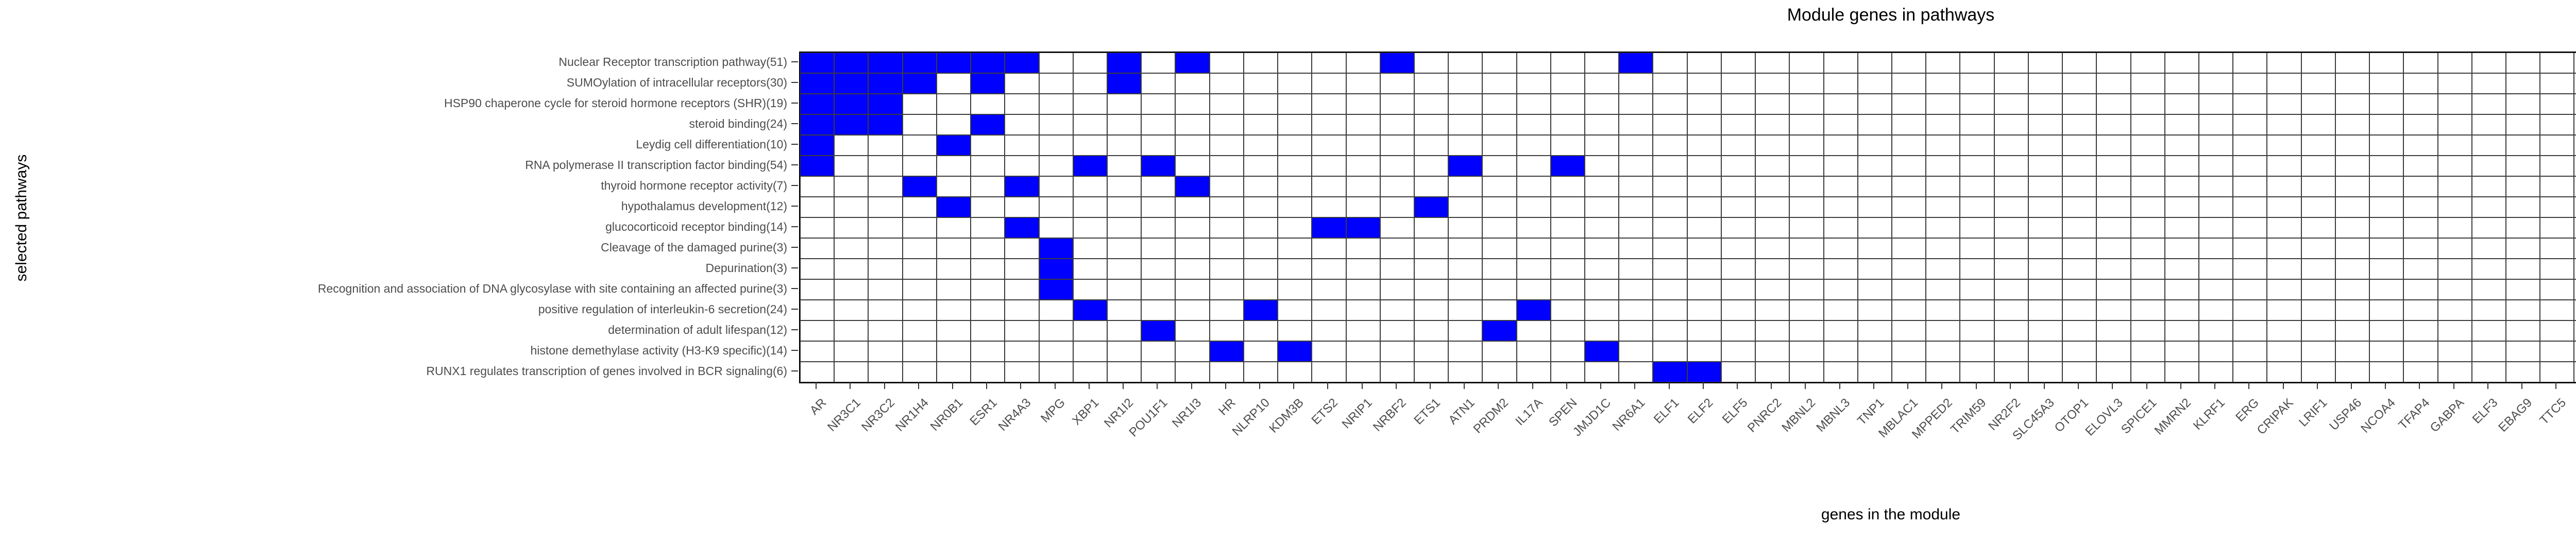  What do you see at coordinates (2346, 415) in the screenshot?
I see `x-tick-label: USP46` at bounding box center [2346, 415].